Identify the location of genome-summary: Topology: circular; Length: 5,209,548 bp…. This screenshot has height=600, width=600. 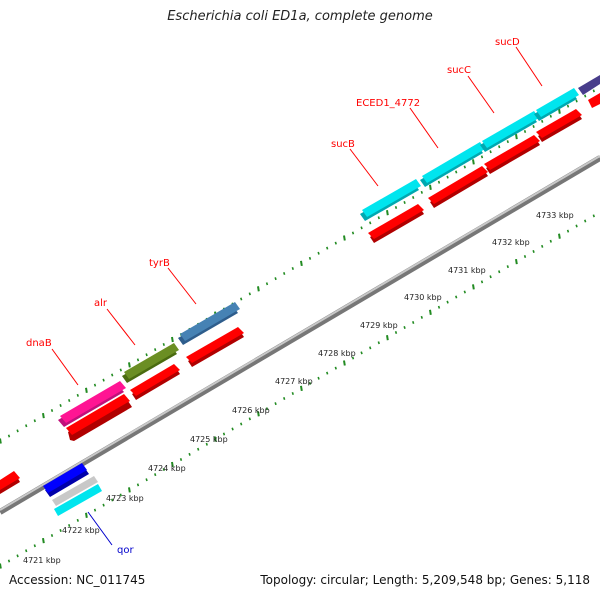
(425, 580).